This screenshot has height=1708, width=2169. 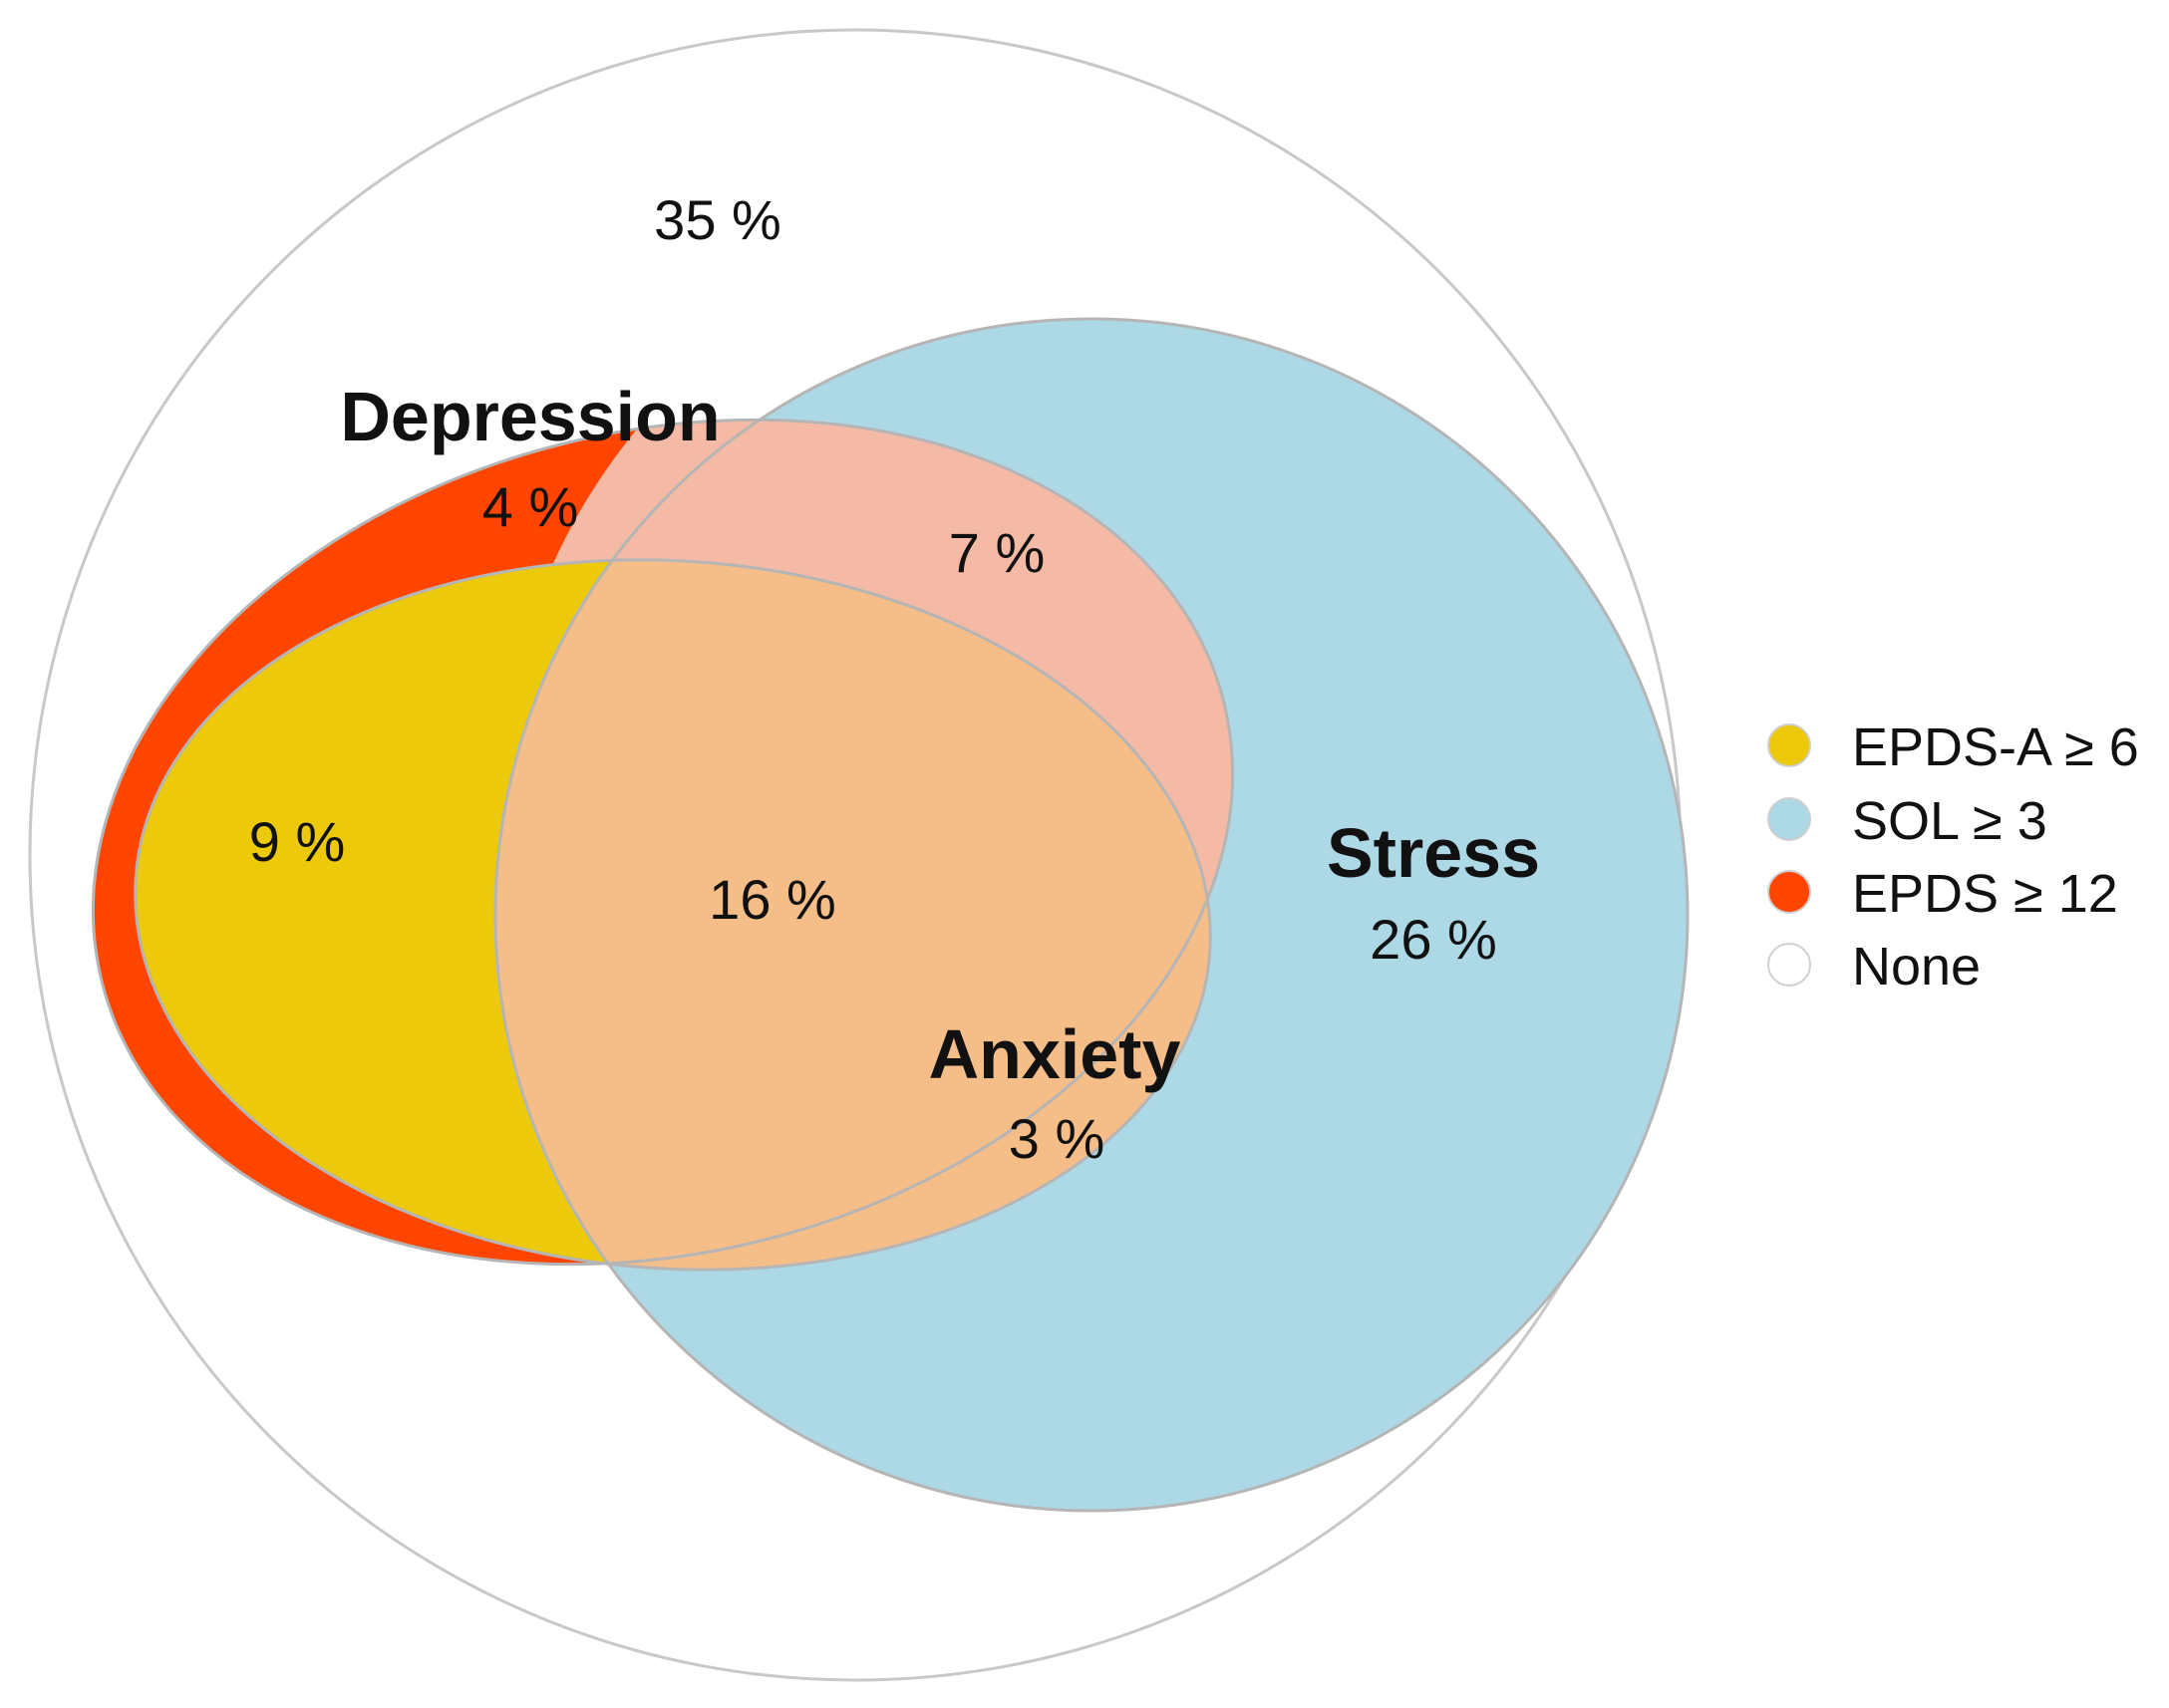 What do you see at coordinates (1995, 747) in the screenshot?
I see `legend-label-anxiety: EPDS-A ≥ 6` at bounding box center [1995, 747].